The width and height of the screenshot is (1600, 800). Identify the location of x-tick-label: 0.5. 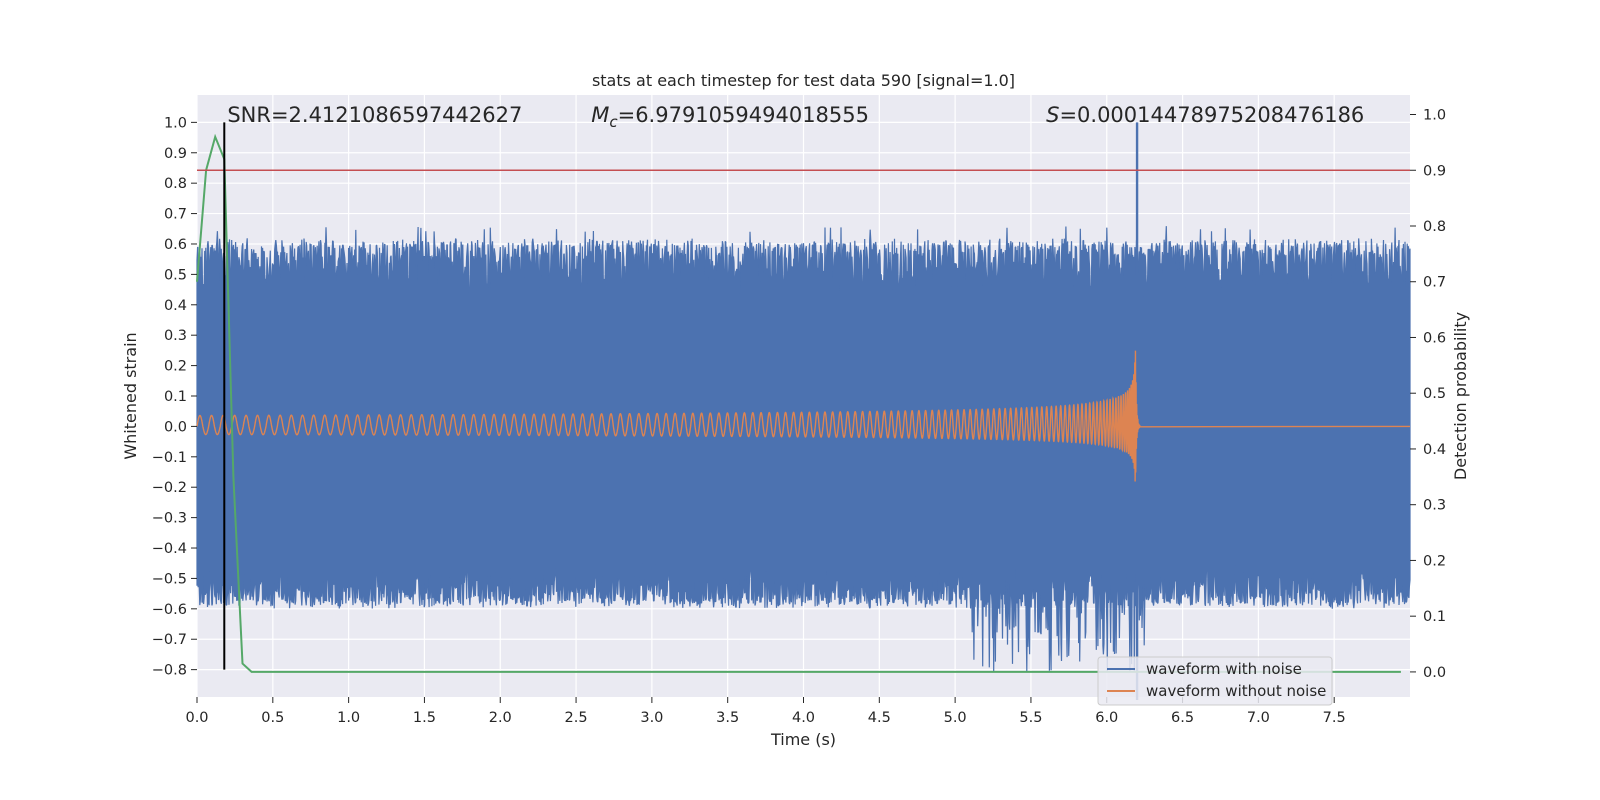
(272, 718).